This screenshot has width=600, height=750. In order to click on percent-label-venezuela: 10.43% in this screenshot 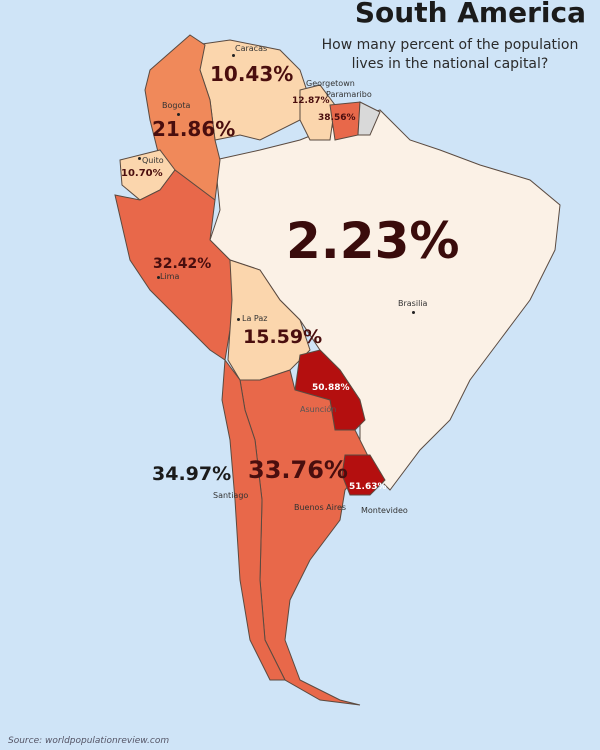, I will do `click(252, 74)`.